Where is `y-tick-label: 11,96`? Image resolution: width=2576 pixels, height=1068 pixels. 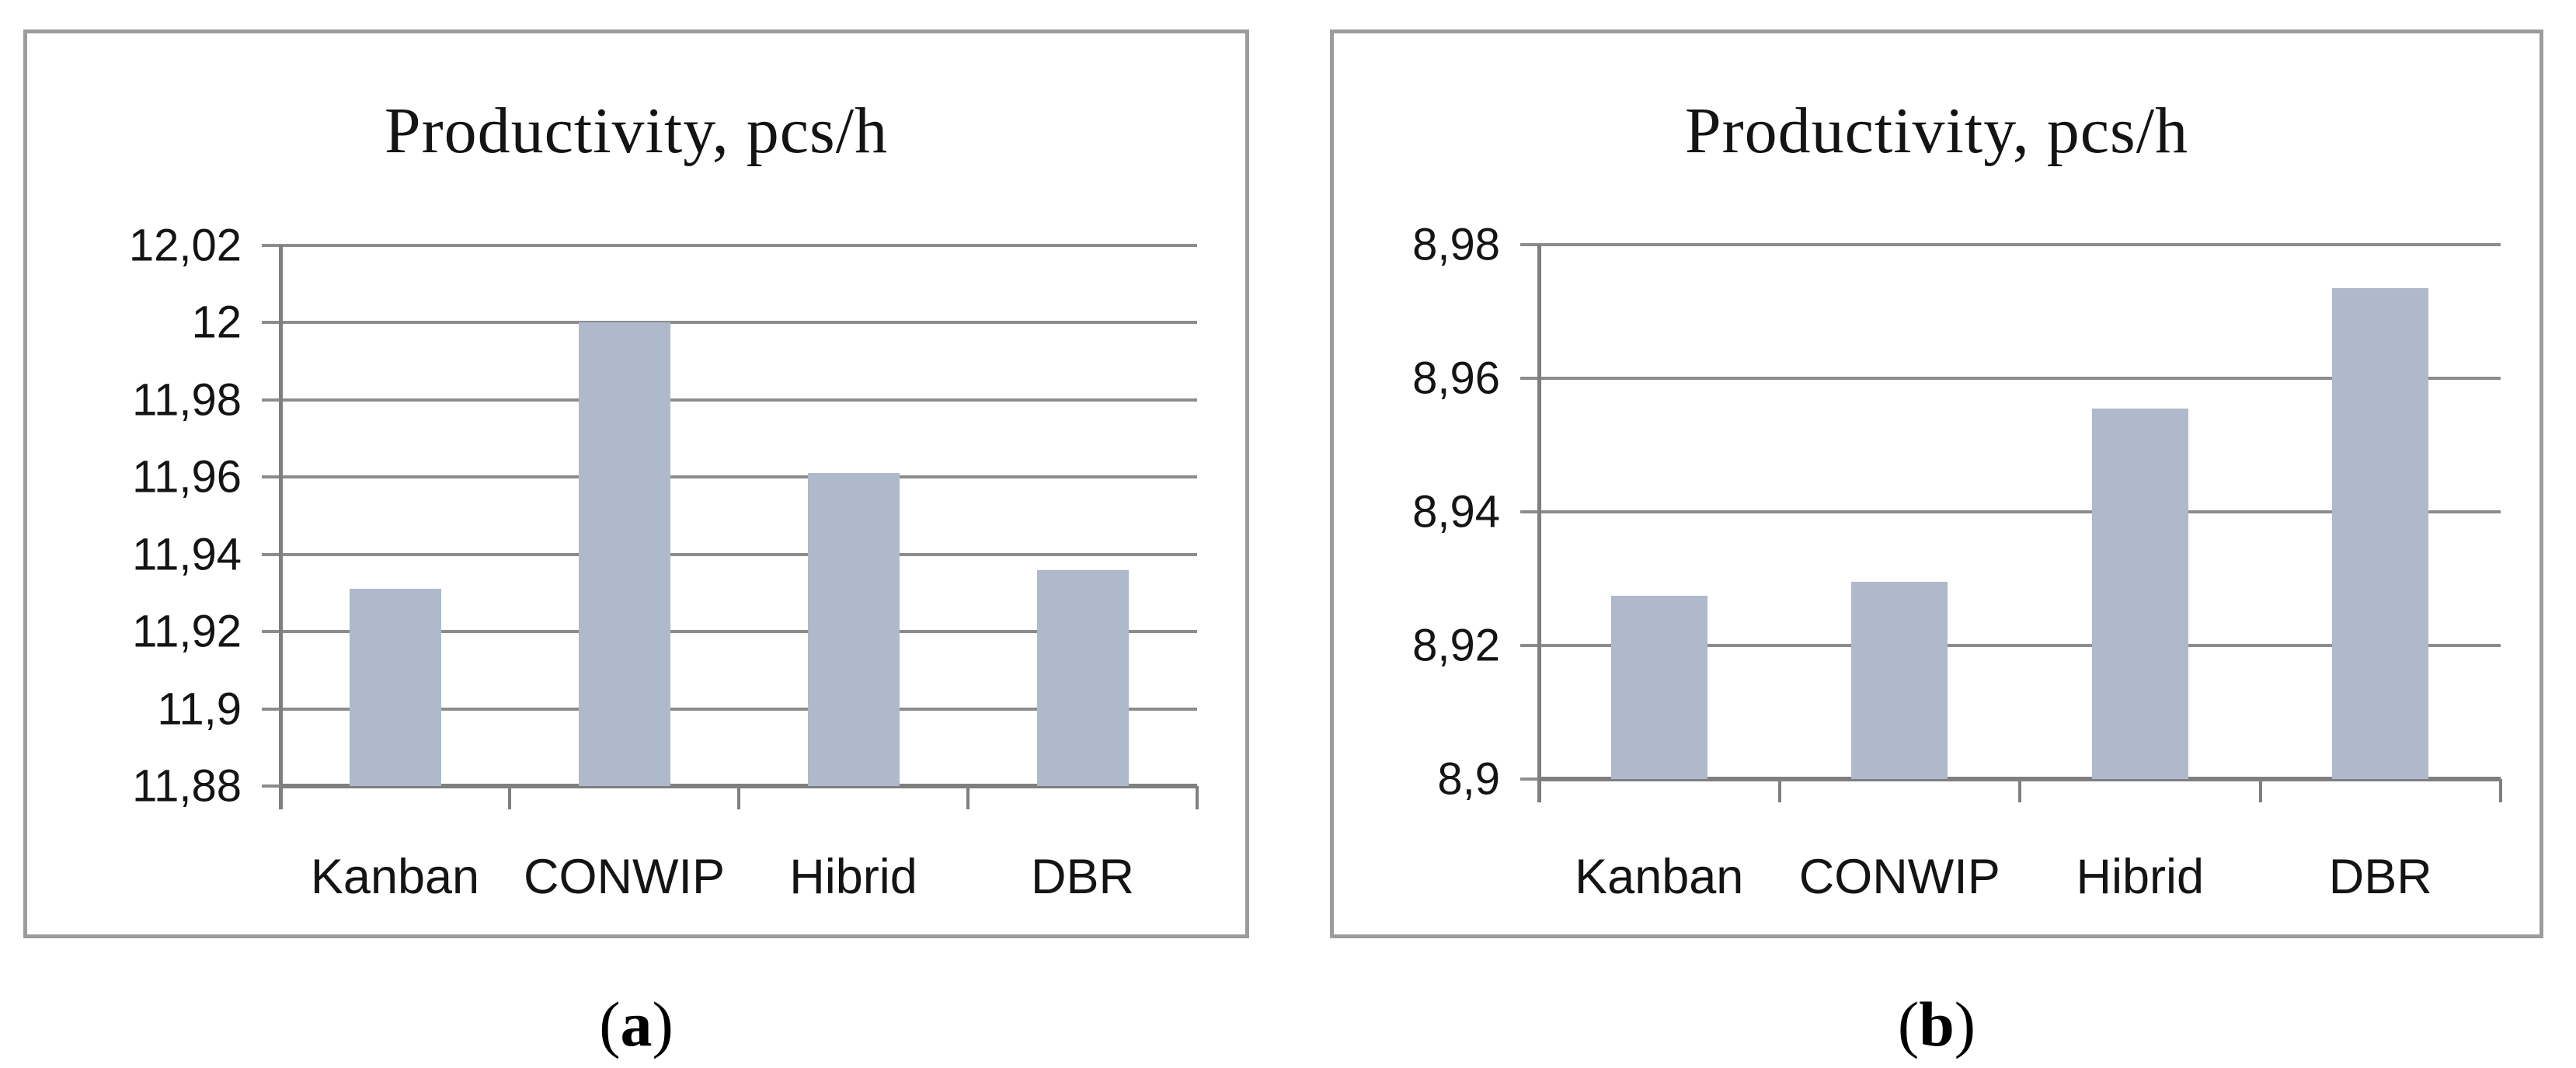
y-tick-label: 11,96 is located at coordinates (187, 477).